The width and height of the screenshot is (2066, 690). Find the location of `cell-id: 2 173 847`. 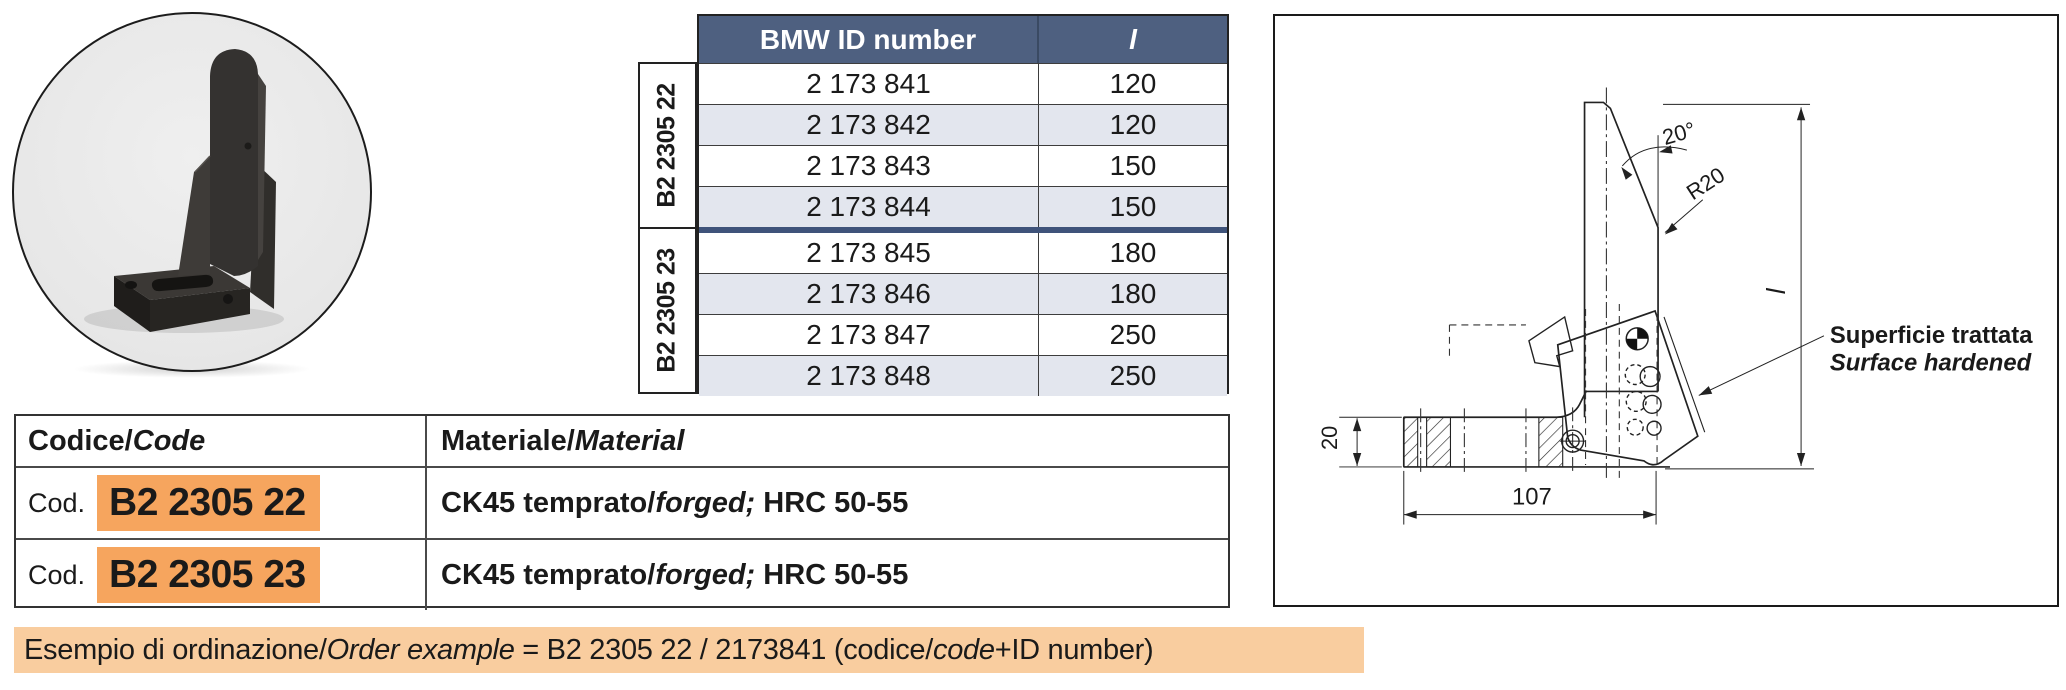

cell-id: 2 173 847 is located at coordinates (869, 335).